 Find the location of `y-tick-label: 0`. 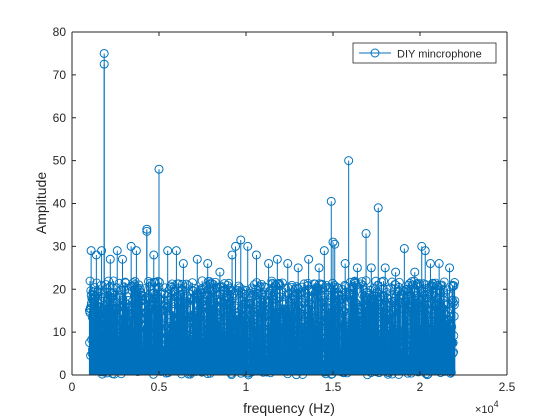

y-tick-label: 0 is located at coordinates (62, 375).